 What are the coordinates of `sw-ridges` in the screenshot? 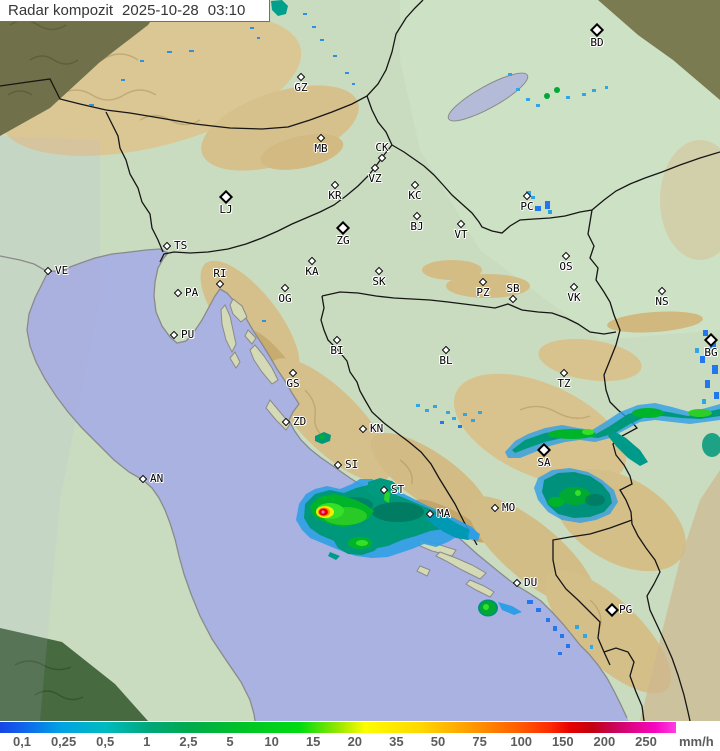 It's located at (49, 680).